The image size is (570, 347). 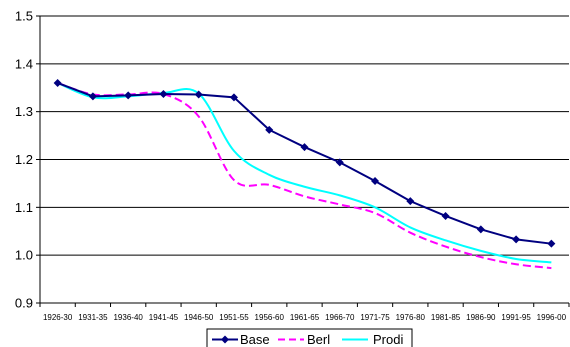 What do you see at coordinates (340, 317) in the screenshot?
I see `x-tick-label: 1966-70` at bounding box center [340, 317].